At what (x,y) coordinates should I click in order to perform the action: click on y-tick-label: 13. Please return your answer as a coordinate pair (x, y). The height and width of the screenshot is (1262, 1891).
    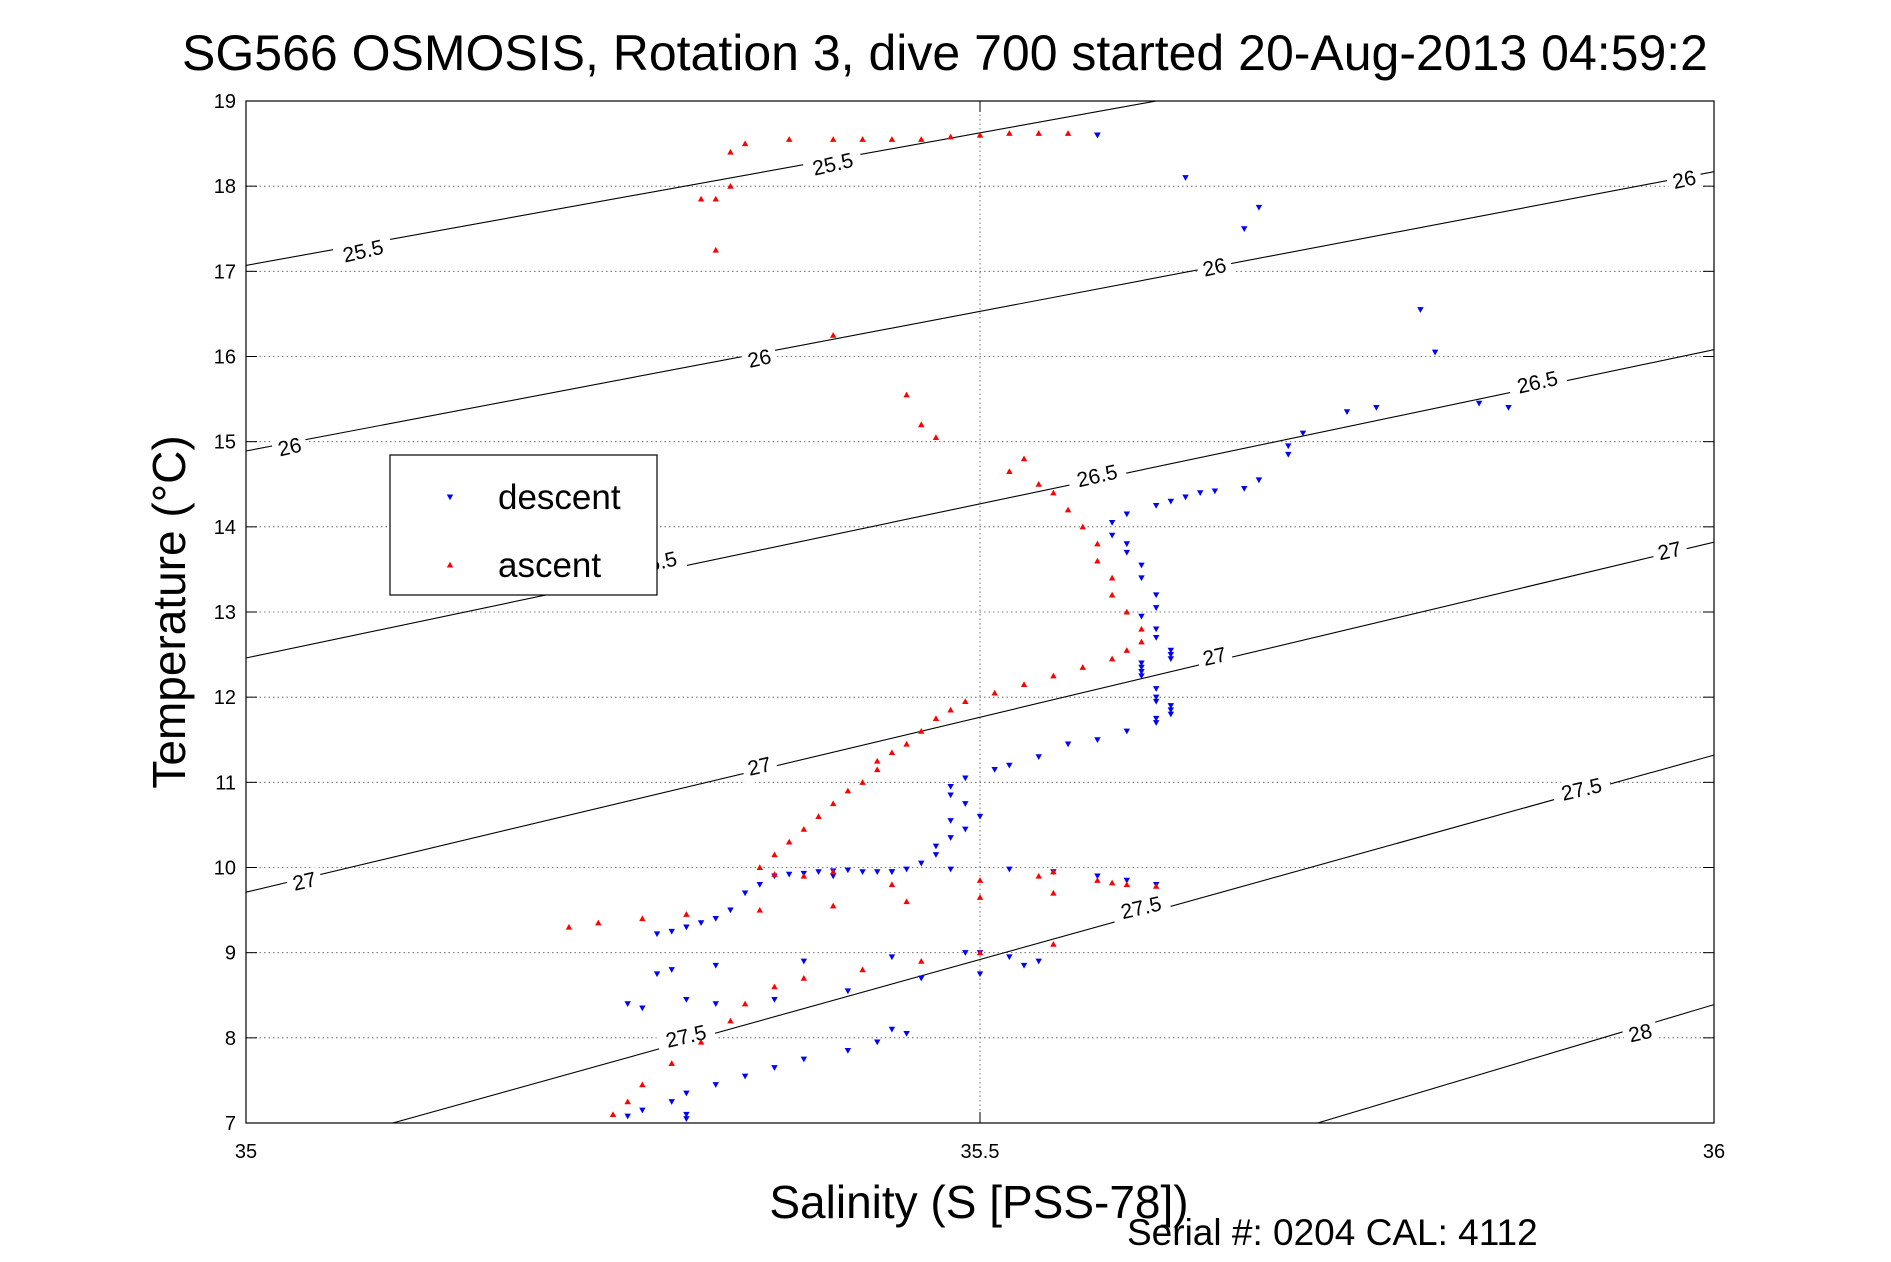
    Looking at the image, I should click on (225, 613).